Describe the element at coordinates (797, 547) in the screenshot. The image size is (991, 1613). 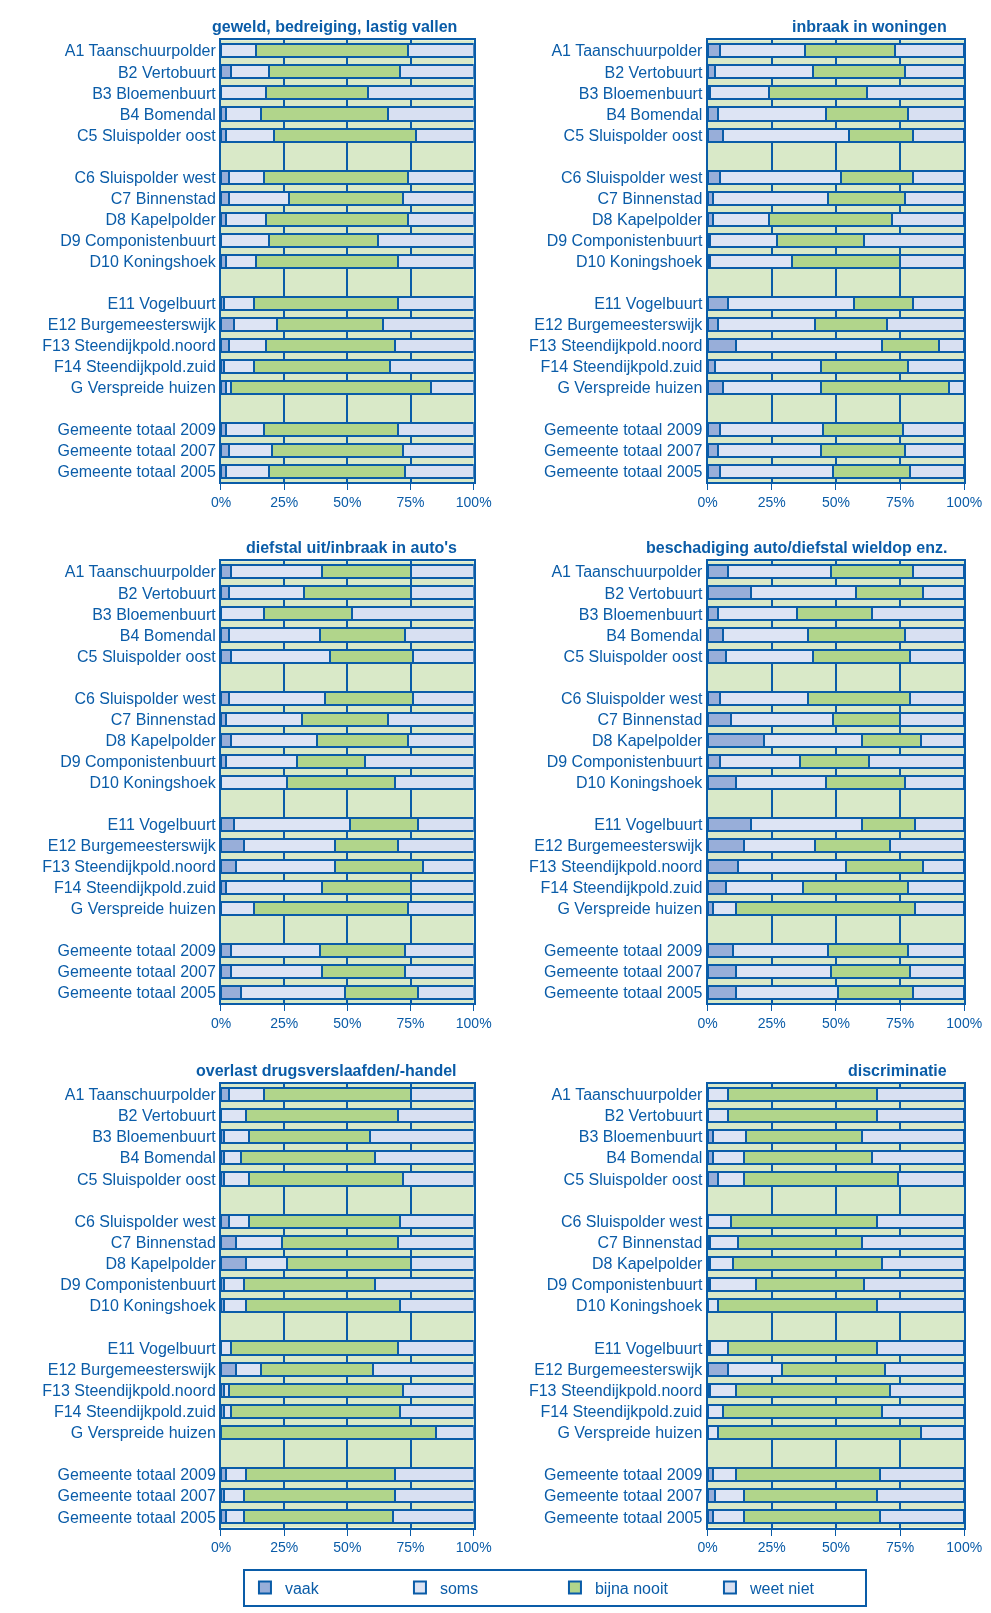
I see `chart-title: beschadiging auto/diefstal wieldop enz.` at that location.